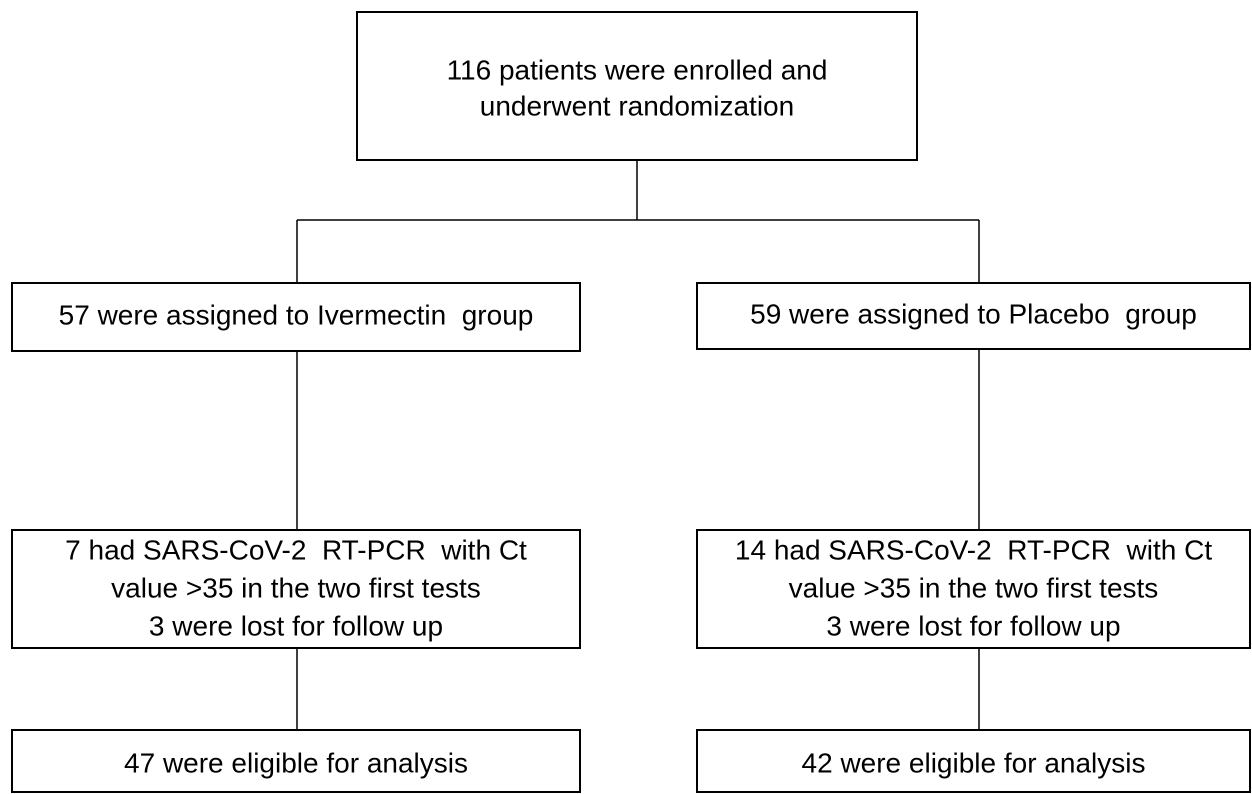 The height and width of the screenshot is (794, 1252). Describe the element at coordinates (973, 549) in the screenshot. I see `box-label: 14 had SARS-CoV-2 RT-PCR with Ct` at that location.